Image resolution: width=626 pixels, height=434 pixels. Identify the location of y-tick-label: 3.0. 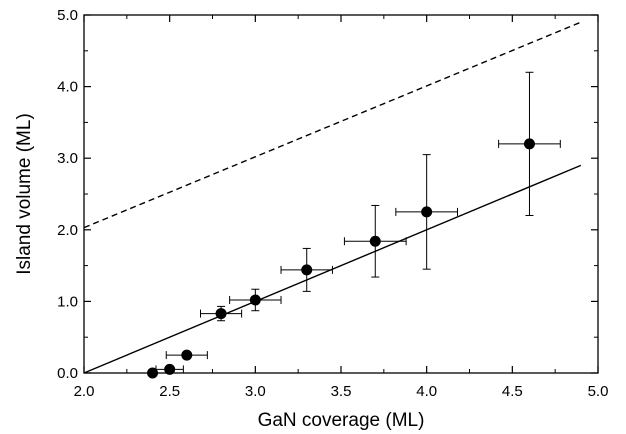
(67, 158).